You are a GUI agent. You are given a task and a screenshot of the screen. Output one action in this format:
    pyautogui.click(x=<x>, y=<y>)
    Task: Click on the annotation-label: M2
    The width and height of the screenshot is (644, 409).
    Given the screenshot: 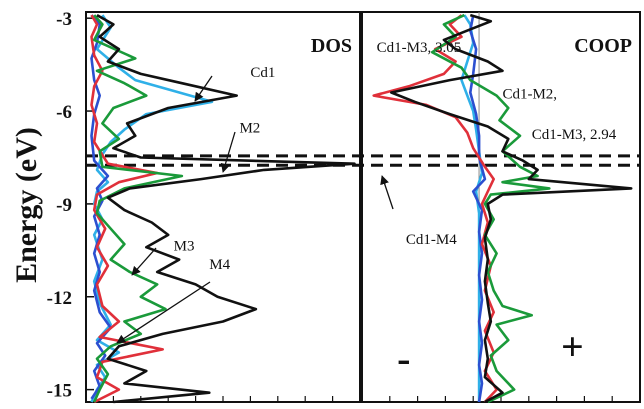 What is the action you would take?
    pyautogui.click(x=249, y=129)
    